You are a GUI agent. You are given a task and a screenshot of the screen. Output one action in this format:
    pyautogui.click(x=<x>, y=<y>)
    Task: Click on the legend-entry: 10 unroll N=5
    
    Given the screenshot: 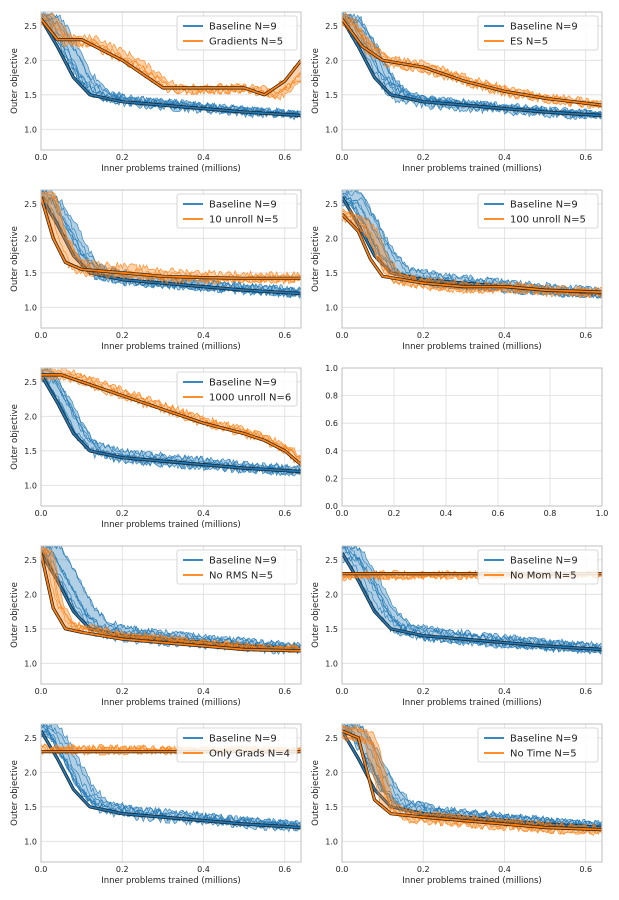 What is the action you would take?
    pyautogui.click(x=244, y=220)
    